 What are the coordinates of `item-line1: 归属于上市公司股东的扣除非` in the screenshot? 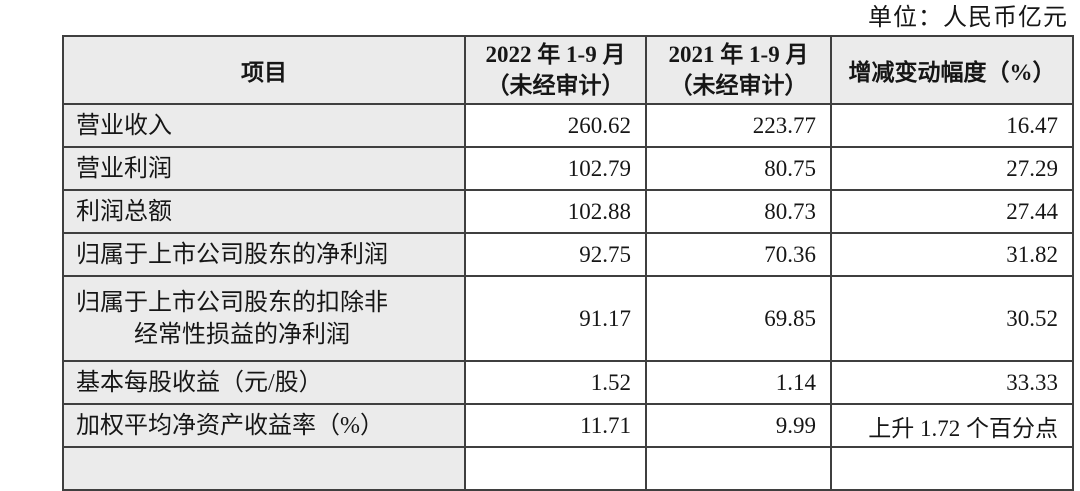 It's located at (232, 302).